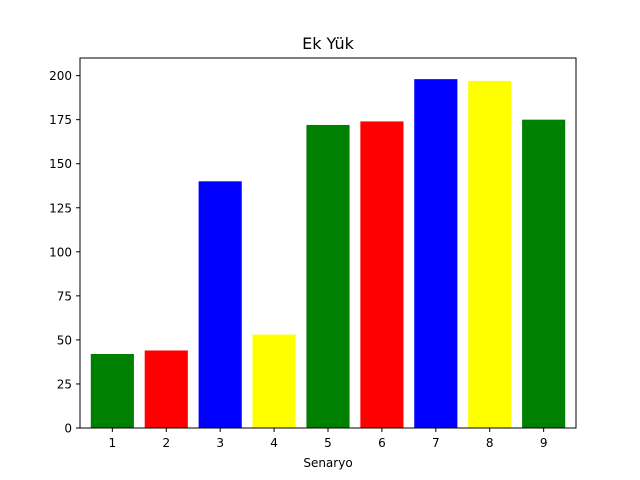 This screenshot has width=640, height=480. Describe the element at coordinates (328, 43) in the screenshot. I see `chart-title: Ek Yük` at that location.